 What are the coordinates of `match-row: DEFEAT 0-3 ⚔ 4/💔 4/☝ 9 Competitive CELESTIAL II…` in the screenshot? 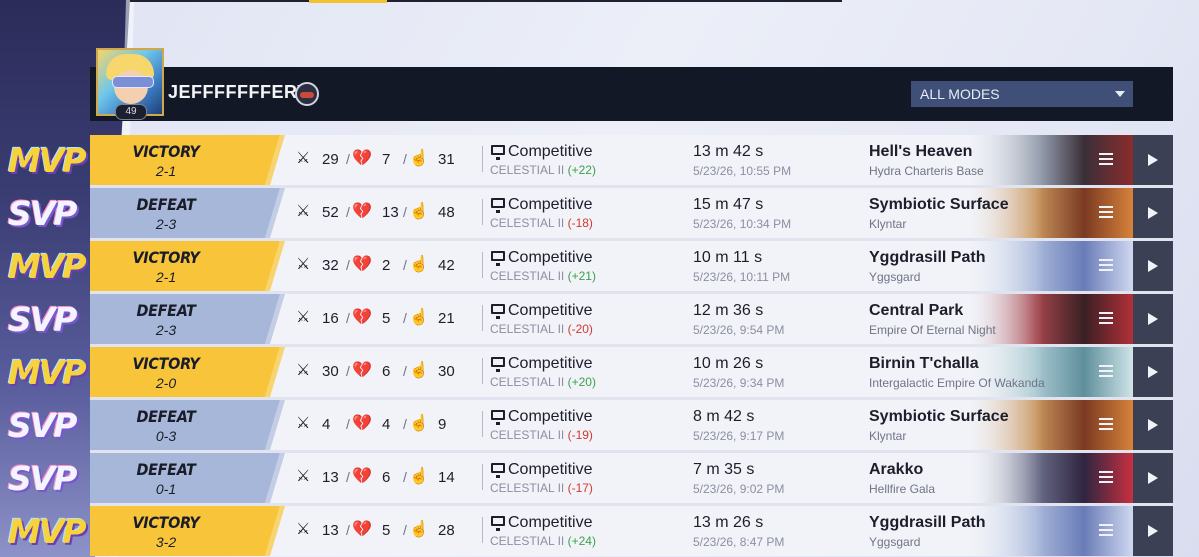 It's located at (631, 425).